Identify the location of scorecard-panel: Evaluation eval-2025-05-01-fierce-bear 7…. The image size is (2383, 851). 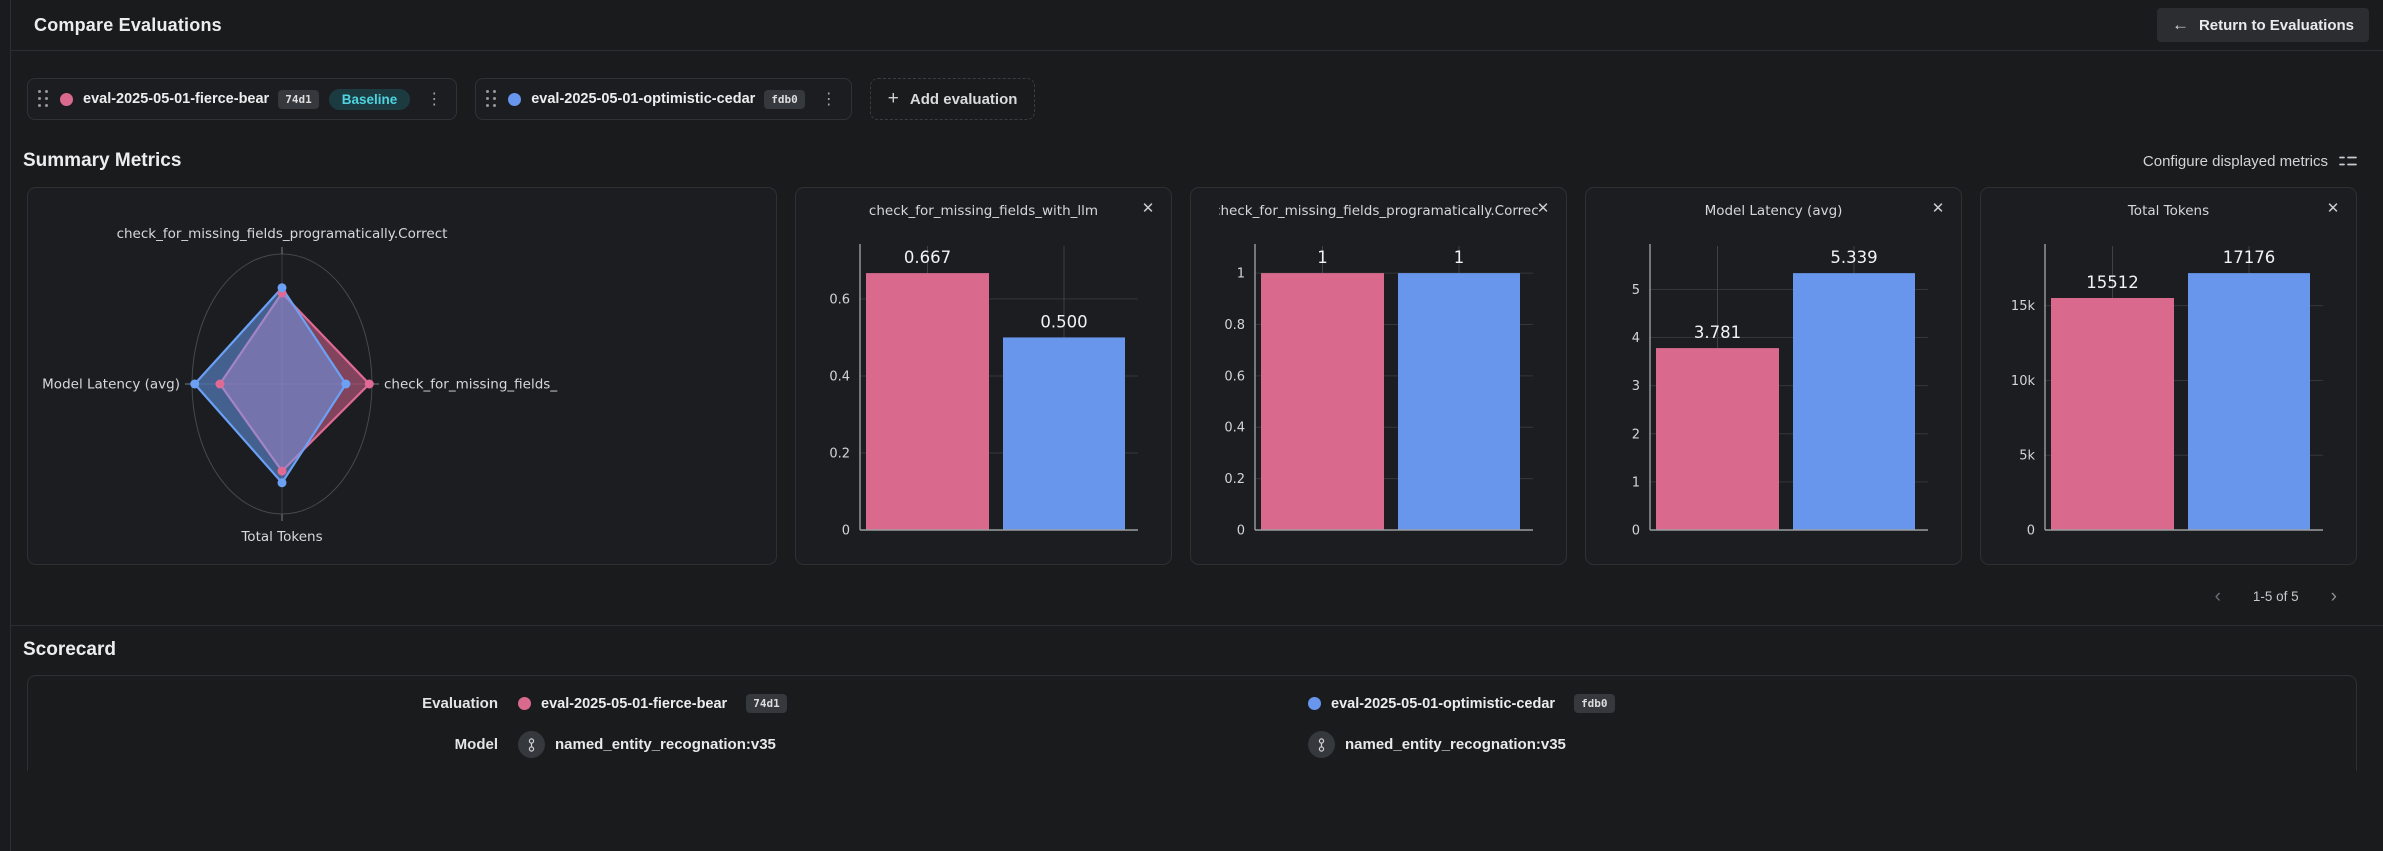
(1192, 723).